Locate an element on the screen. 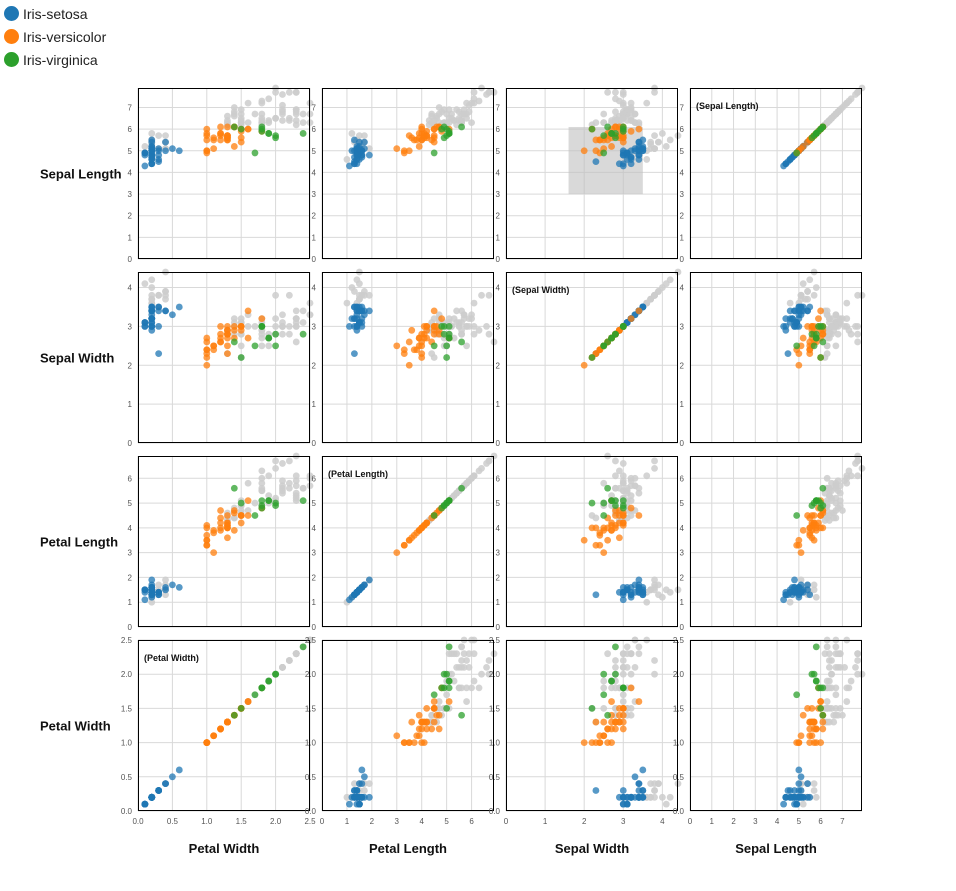 The height and width of the screenshot is (891, 956). panel-petal-width-vs-sepal-width: 0.0 0.5 1.0 1.5 2.0 2.5 0 1 2 3 4 is located at coordinates (585, 731).